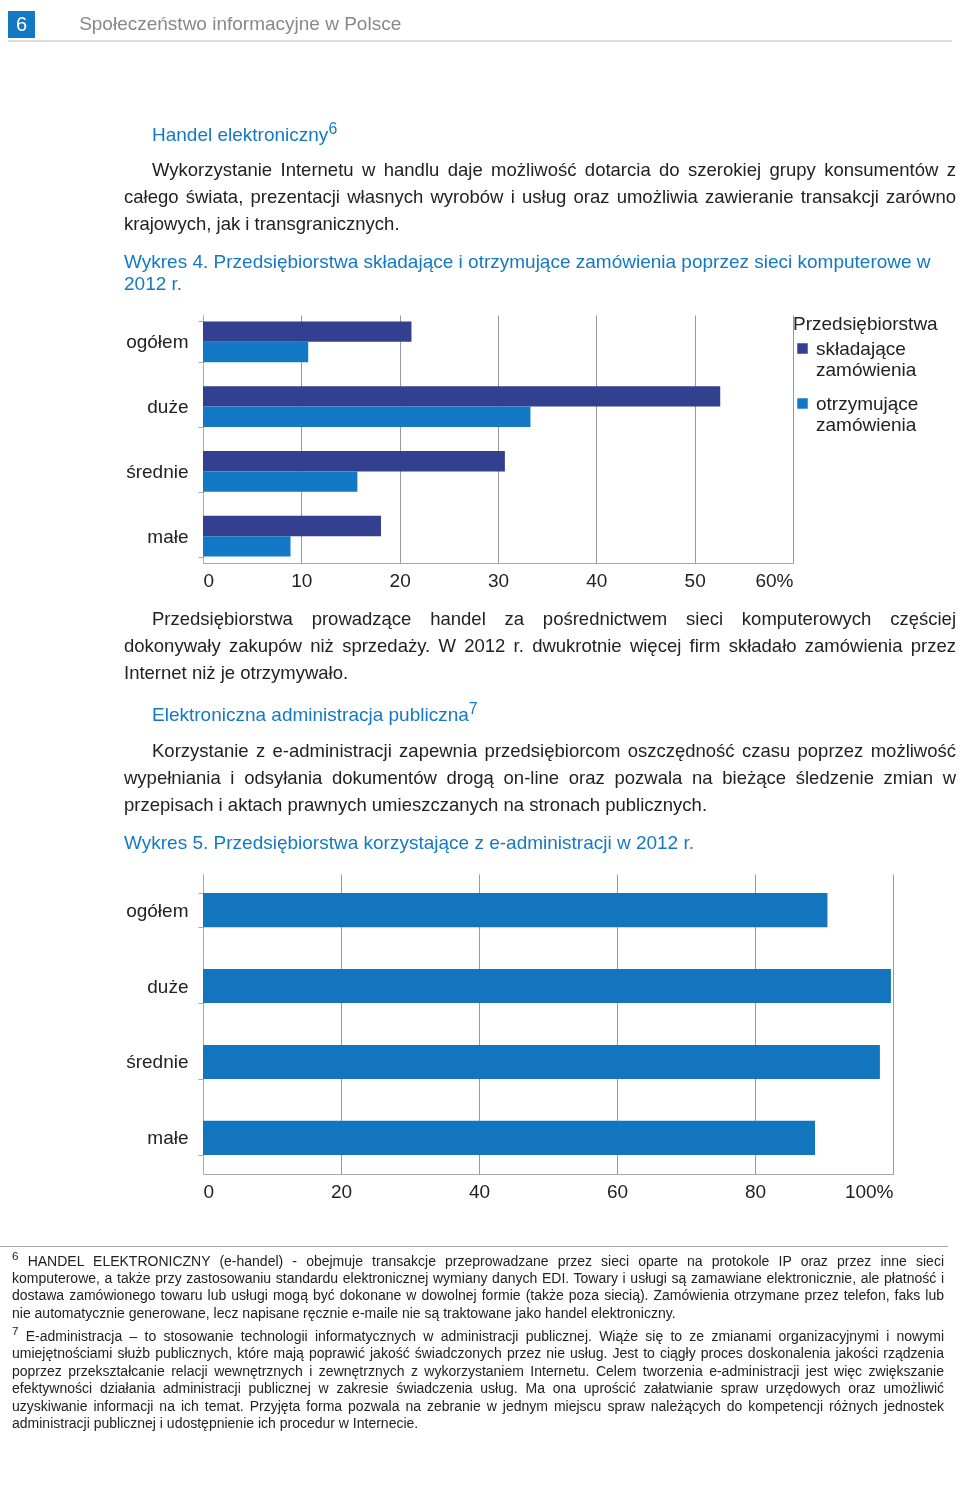  Describe the element at coordinates (478, 1378) in the screenshot. I see `text: $^{7}$ E-administracja – to stosowanie technologii informatycznych w administracji publicznej. Wiąże się to ze zmianami organizacyjnymi i nowymi umiejętnościami służb publicznych, które mają poprawić jakość świadczonych przez nie usług. Jest to ciągły proces doskonalenia jakości rządzenia poprzez przekształcanie relacji wewnętrznych i zewnętrznych z wykorzystaniem Internetu. Celem tworzenia e-administracji jest więc zwiększanie efektywności działania administracji publicznej w zakresie świadczenia usług. Ma ona uprościć załatwianie spraw urzędowych oraz umożliwić uzyskiwanie informacji na ich temat. Przyjęta forma pozwala na zebranie w jednym miejscu spraw należących do kompetencji różnych jednostek administracji publicznej i udostępnienie ich procedur w Internecie.` at that location.